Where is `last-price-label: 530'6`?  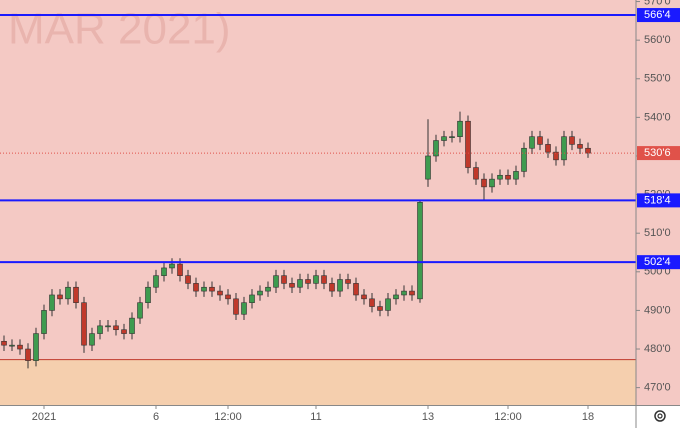
last-price-label: 530'6 is located at coordinates (657, 153).